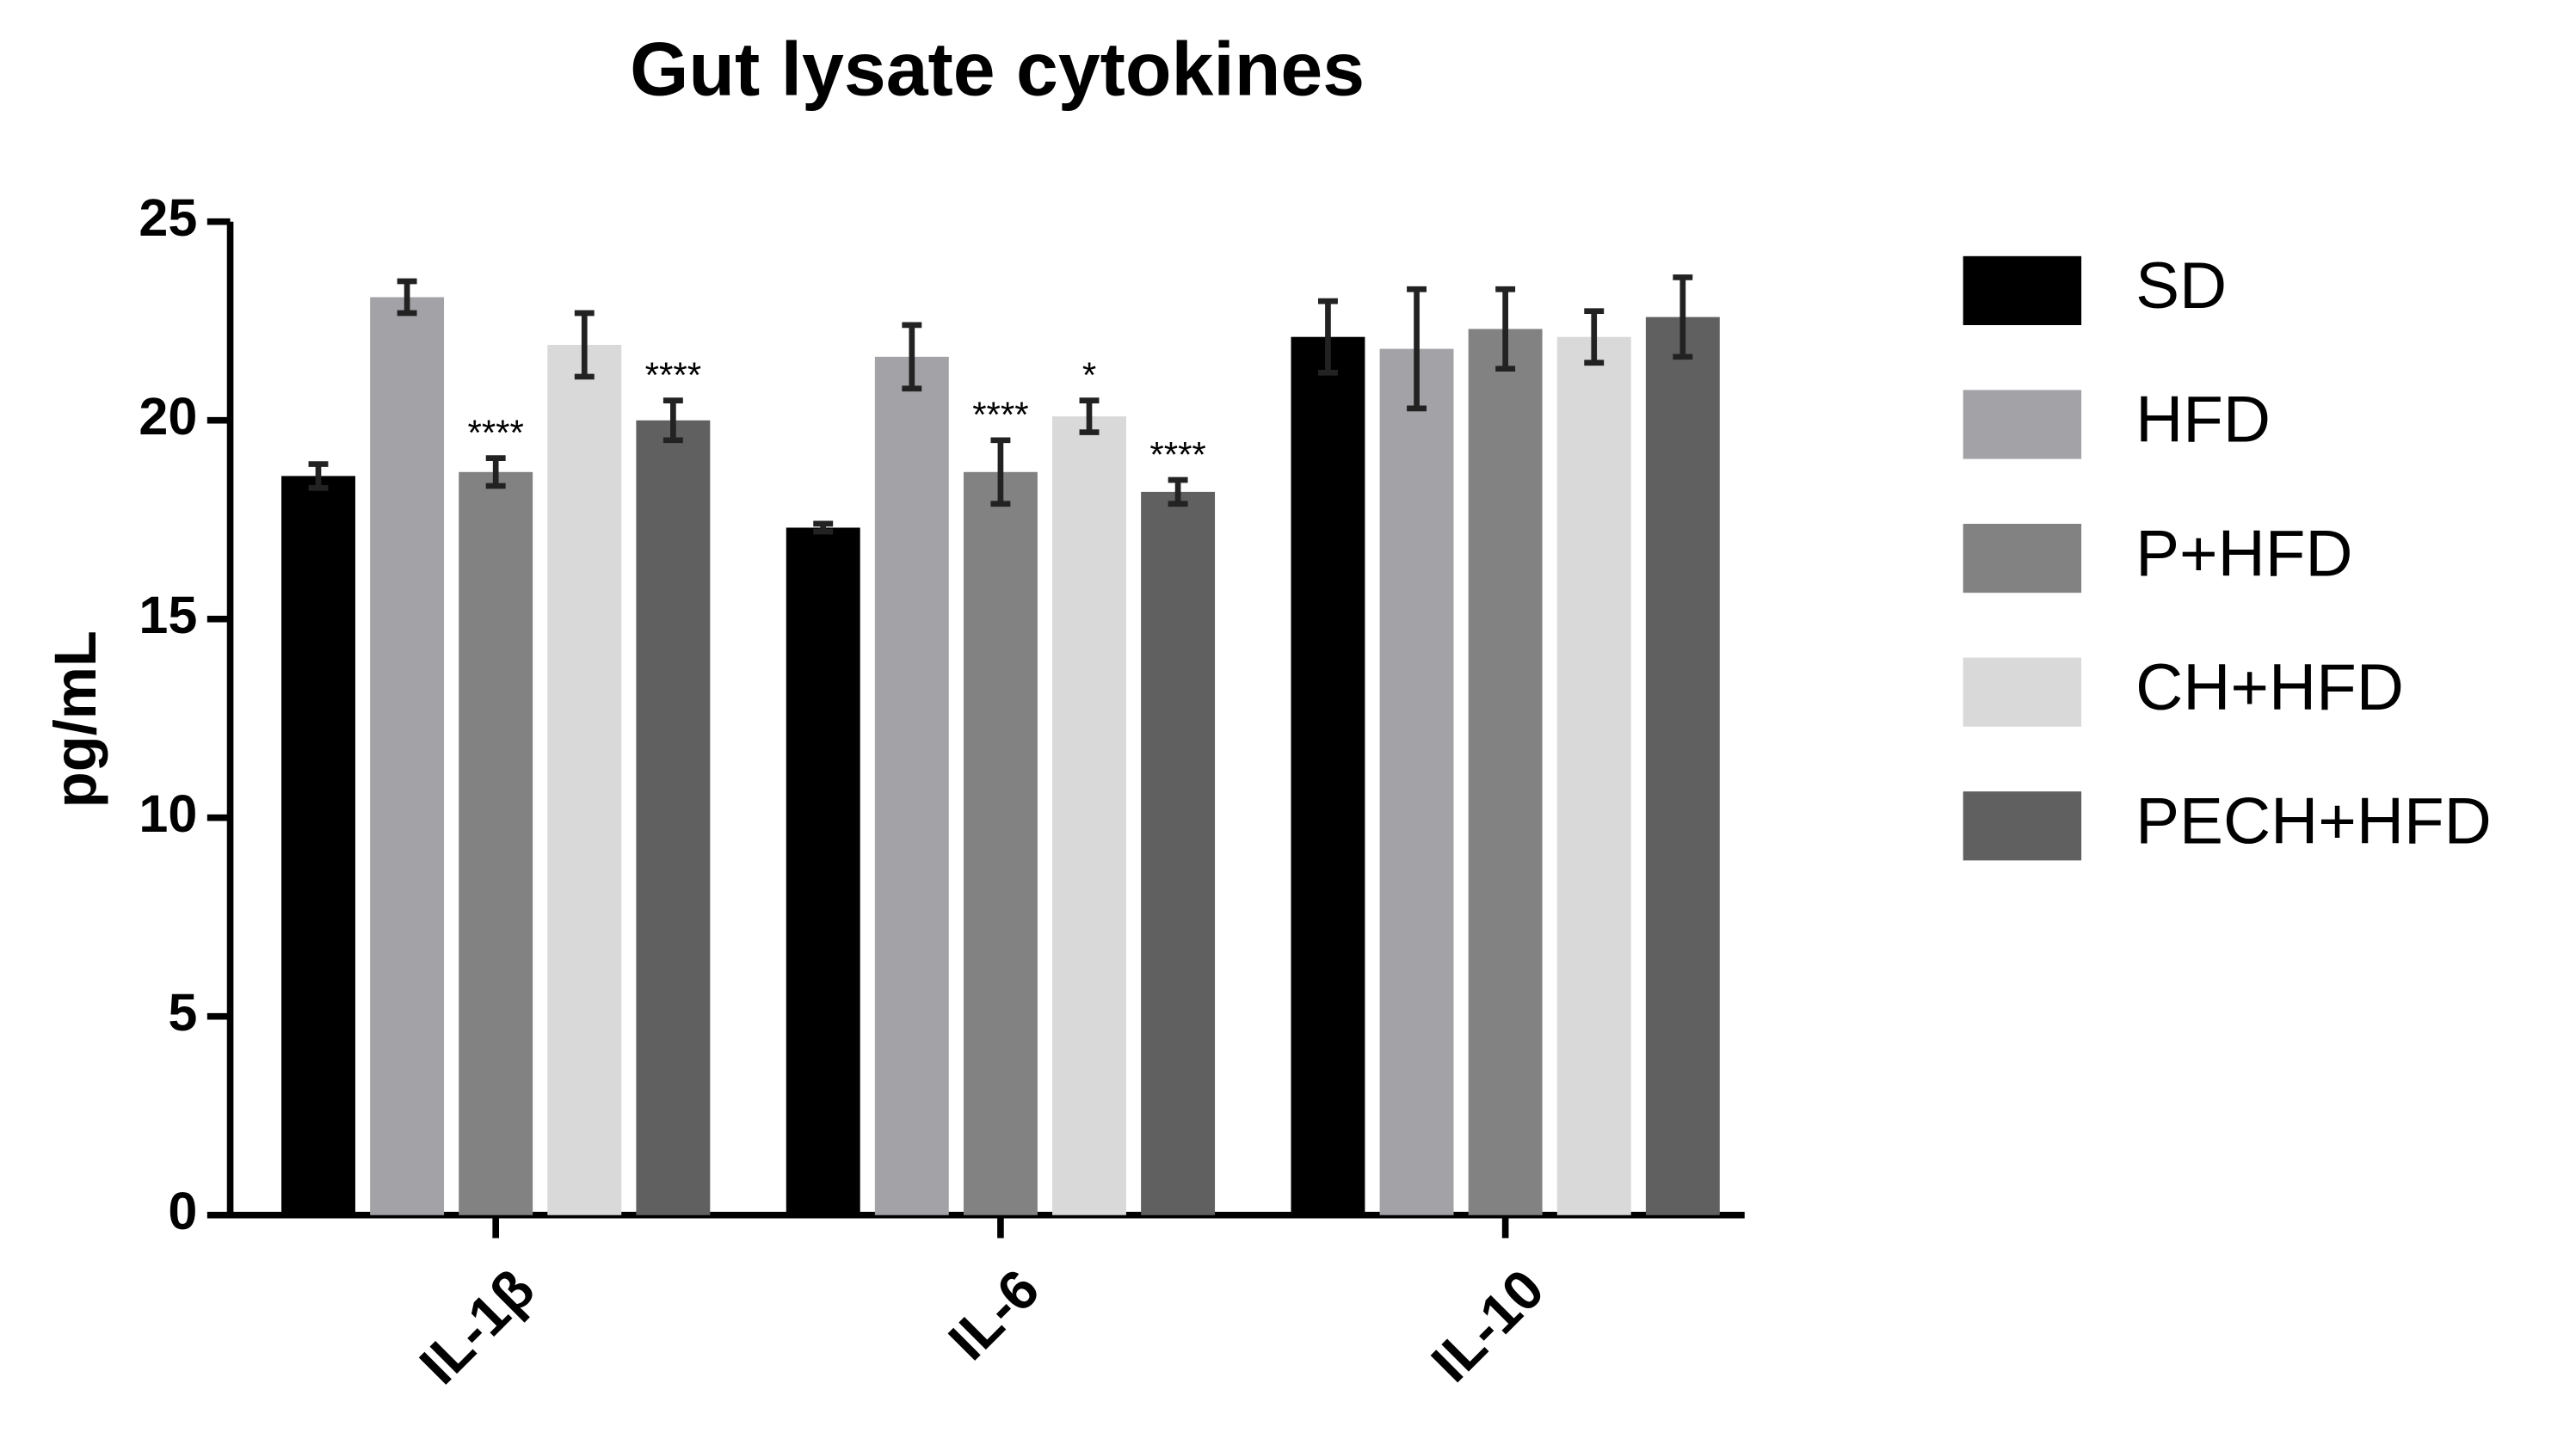 This screenshot has width=2576, height=1445. What do you see at coordinates (182, 1211) in the screenshot?
I see `y-tick-label: 0` at bounding box center [182, 1211].